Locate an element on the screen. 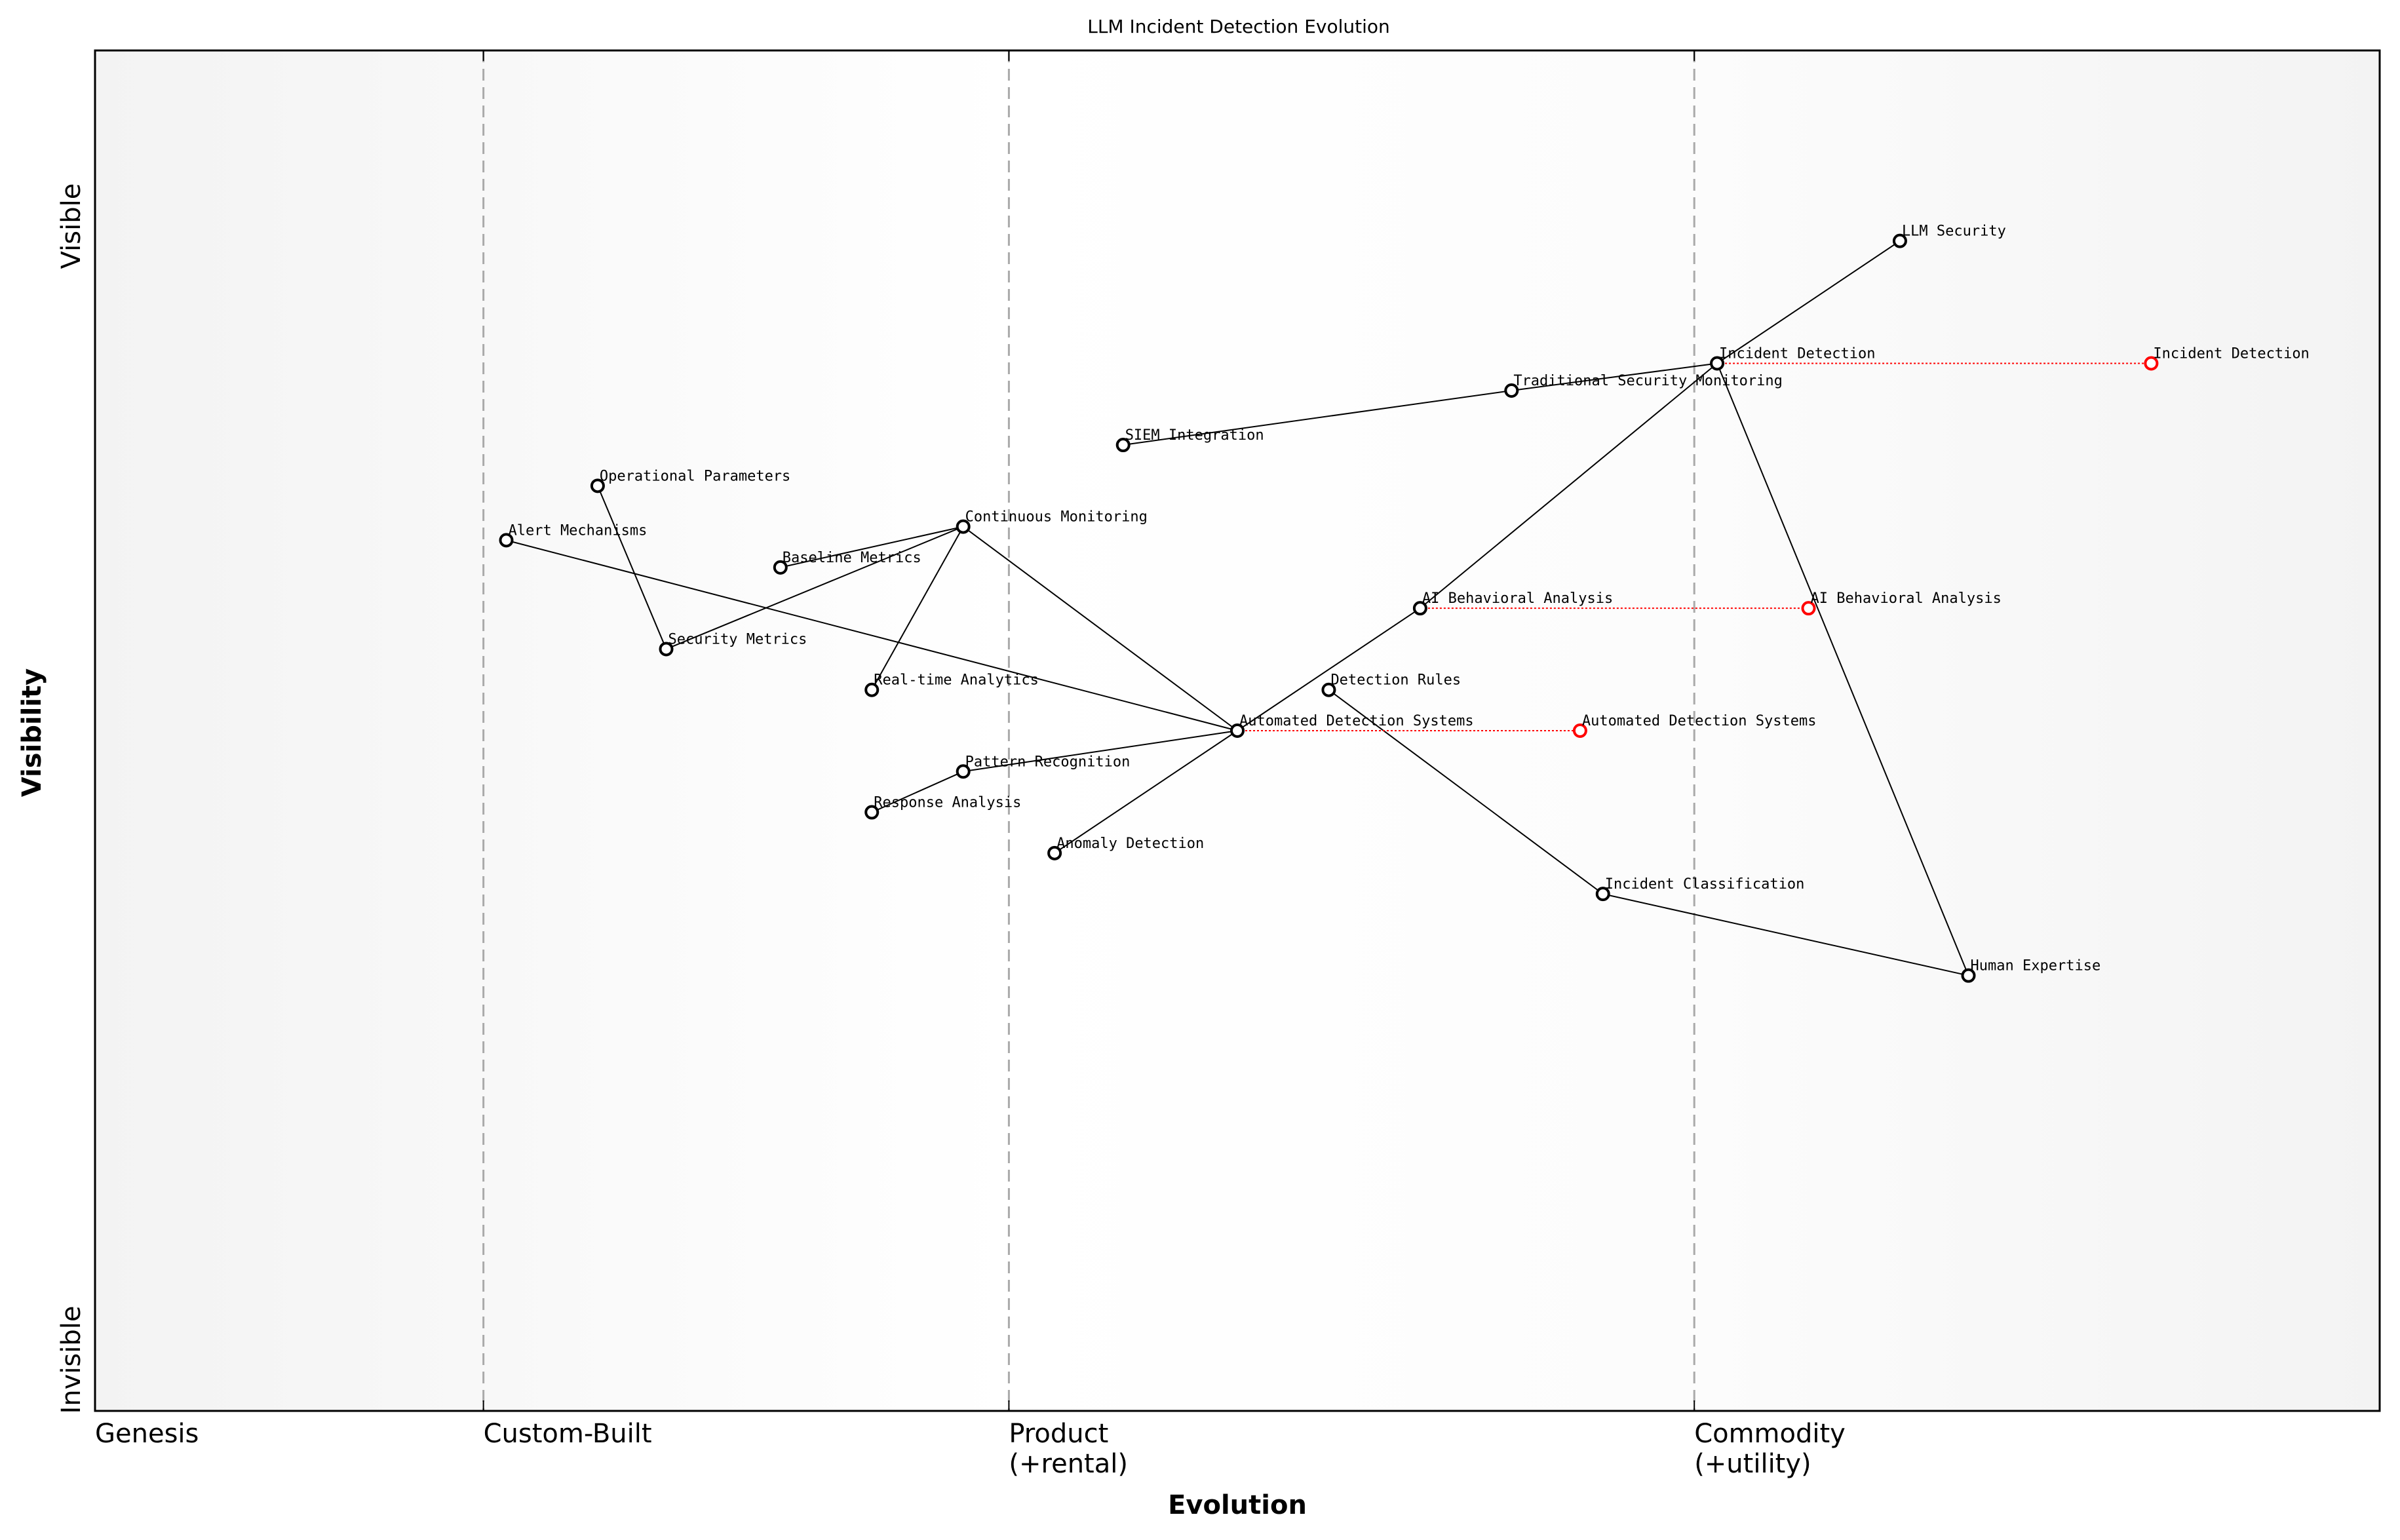 Image resolution: width=2400 pixels, height=1540 pixels. evolved-component-label: Automated Detection Systems is located at coordinates (1699, 721).